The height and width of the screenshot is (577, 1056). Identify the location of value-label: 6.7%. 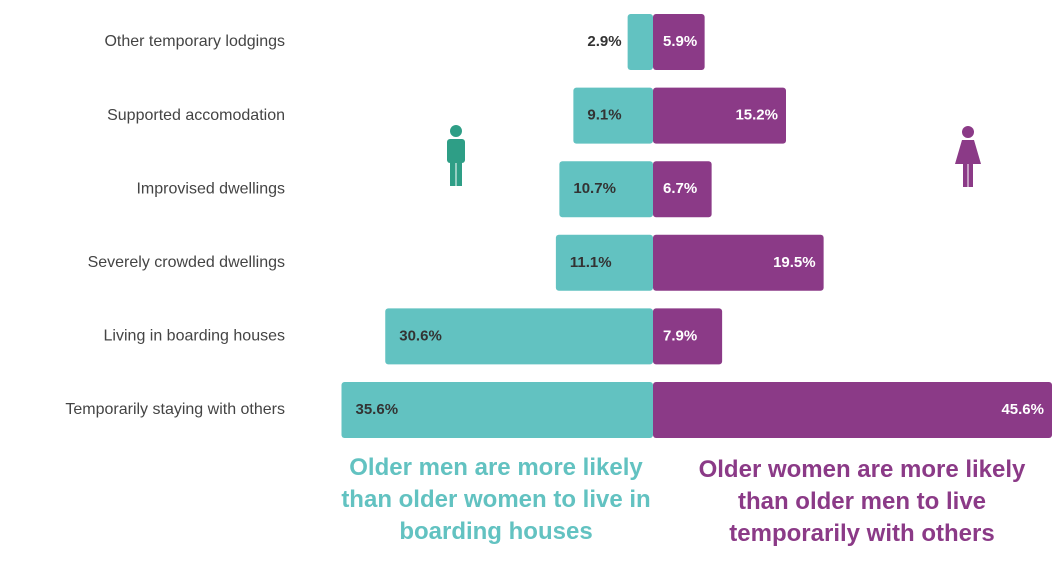
(680, 188).